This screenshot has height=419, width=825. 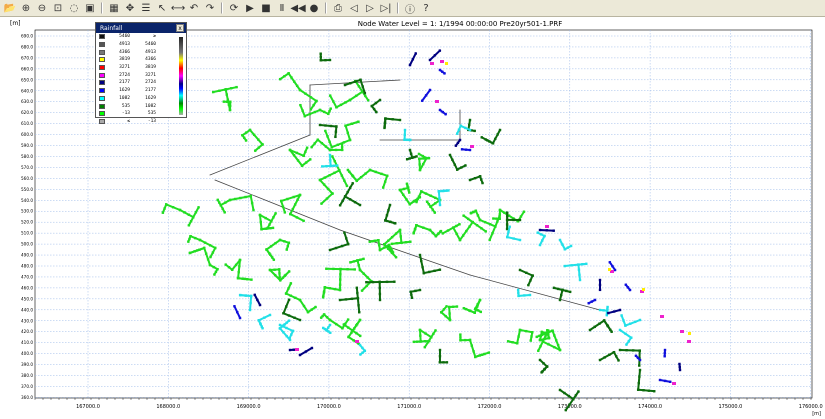 What do you see at coordinates (10, 8) in the screenshot?
I see `open-icon: 📂` at bounding box center [10, 8].